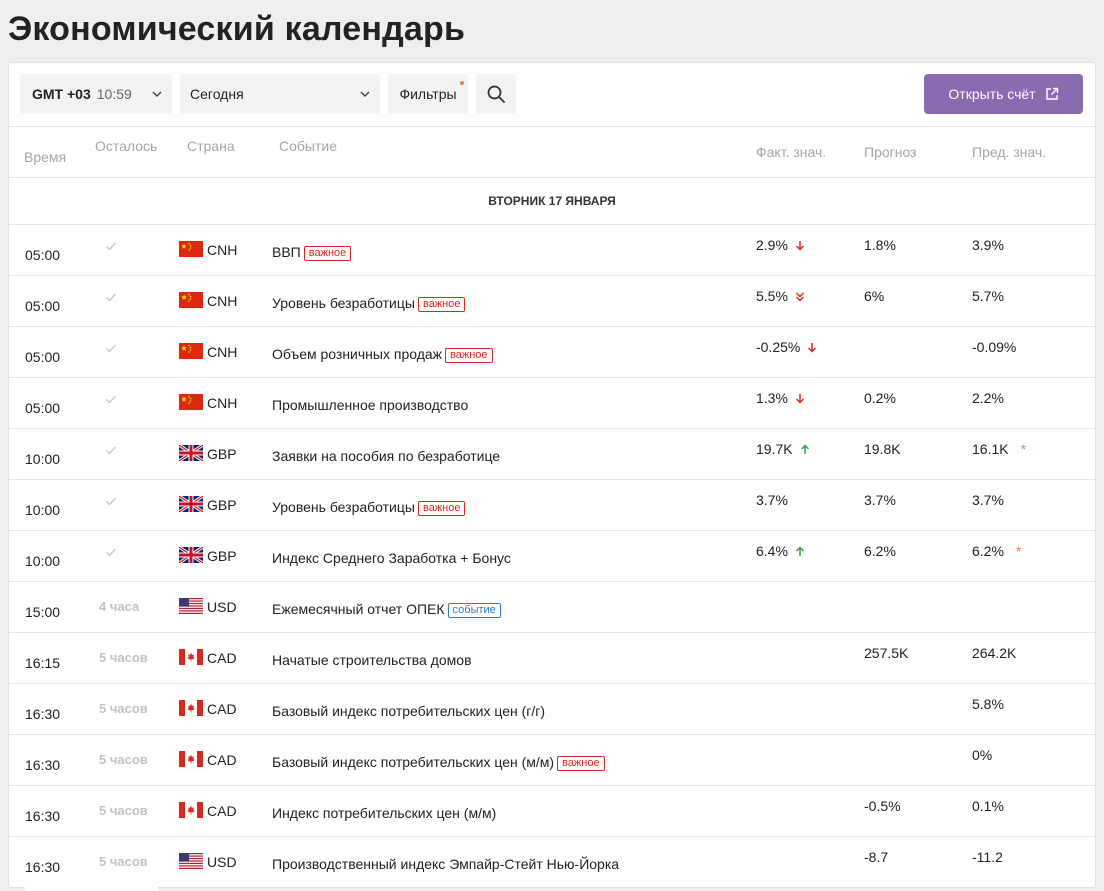  I want to click on column-country: Страна, so click(211, 146).